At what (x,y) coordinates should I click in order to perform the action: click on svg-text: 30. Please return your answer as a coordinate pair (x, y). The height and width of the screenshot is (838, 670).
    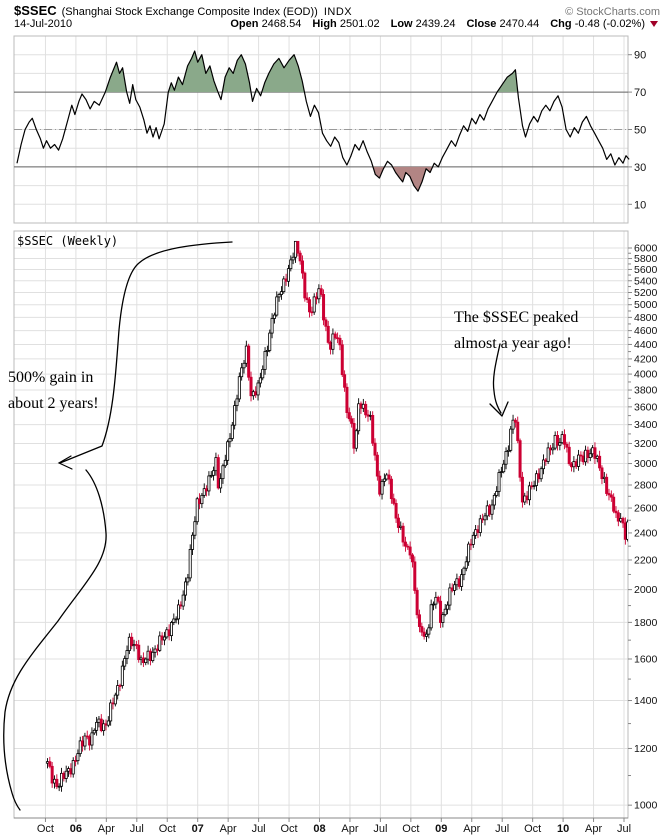
    Looking at the image, I should click on (640, 168).